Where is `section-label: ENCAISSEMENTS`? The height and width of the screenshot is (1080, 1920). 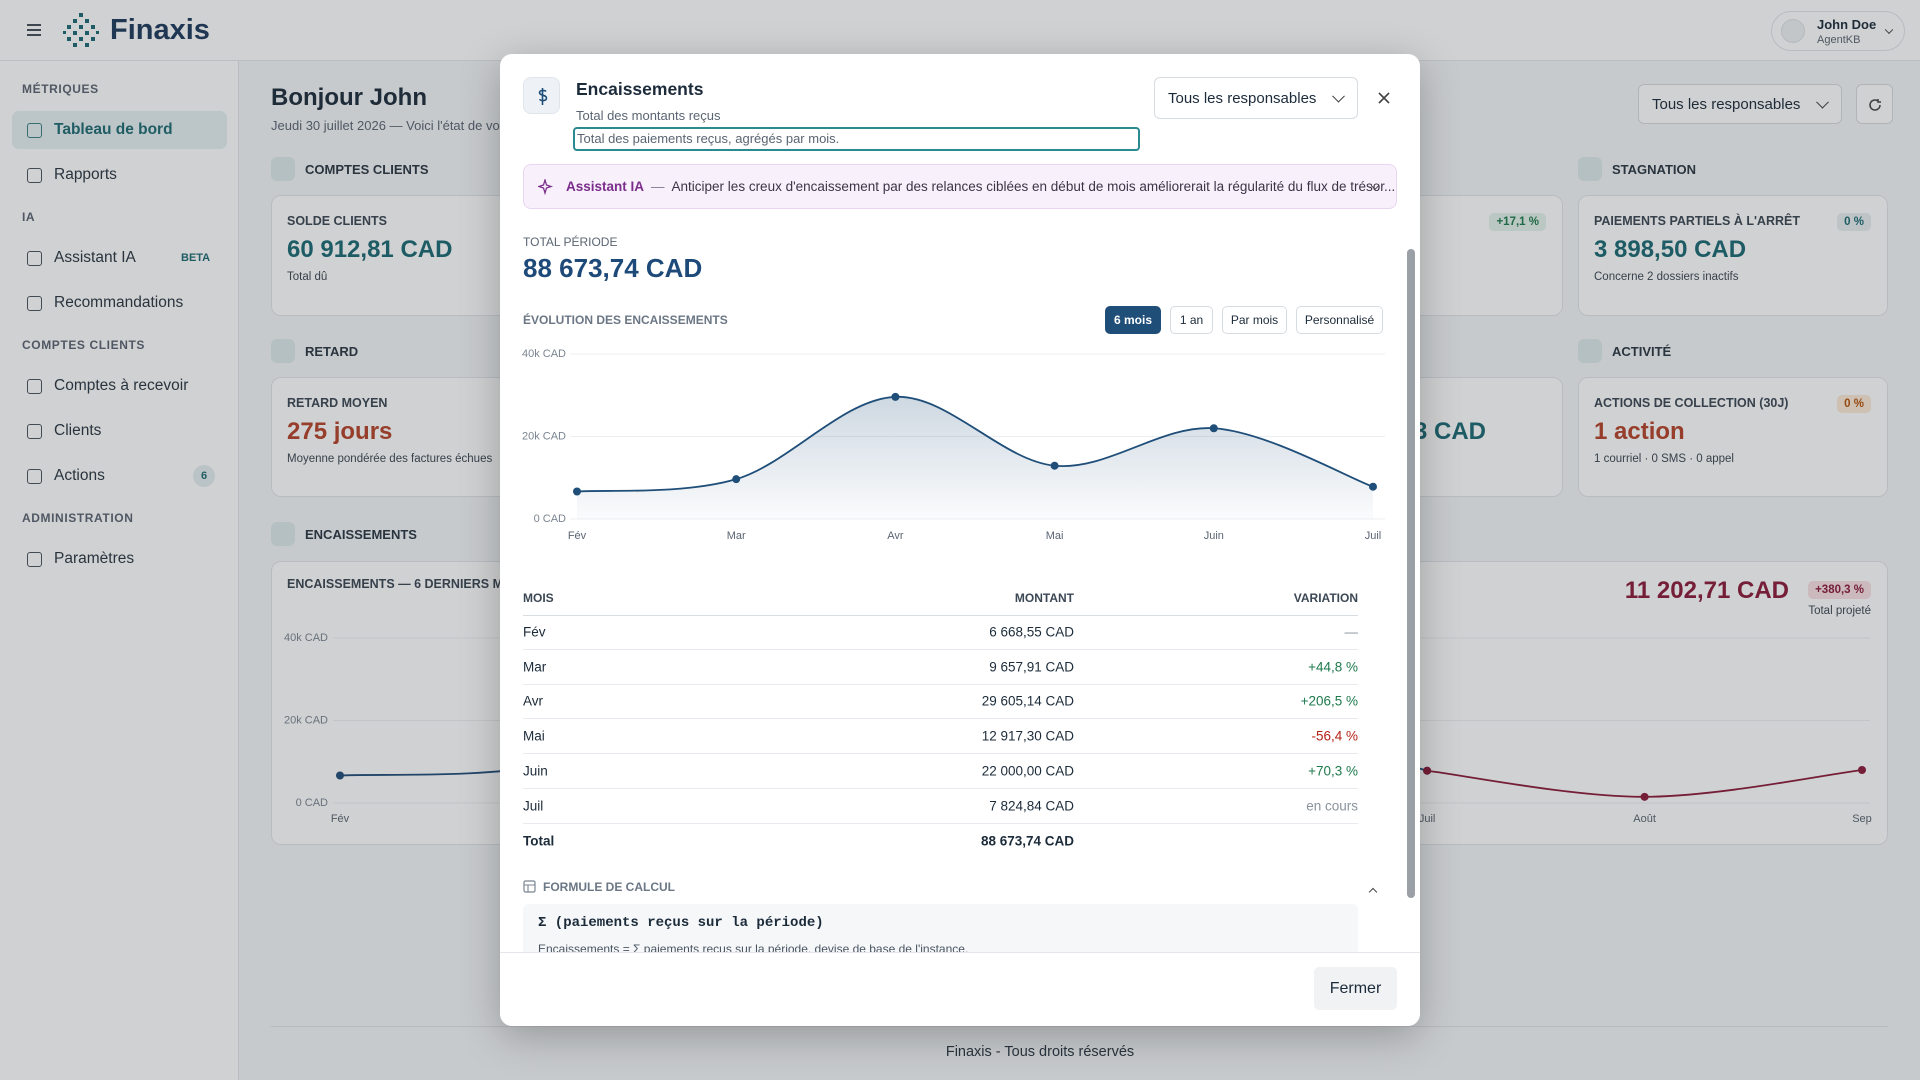
section-label: ENCAISSEMENTS is located at coordinates (344, 534).